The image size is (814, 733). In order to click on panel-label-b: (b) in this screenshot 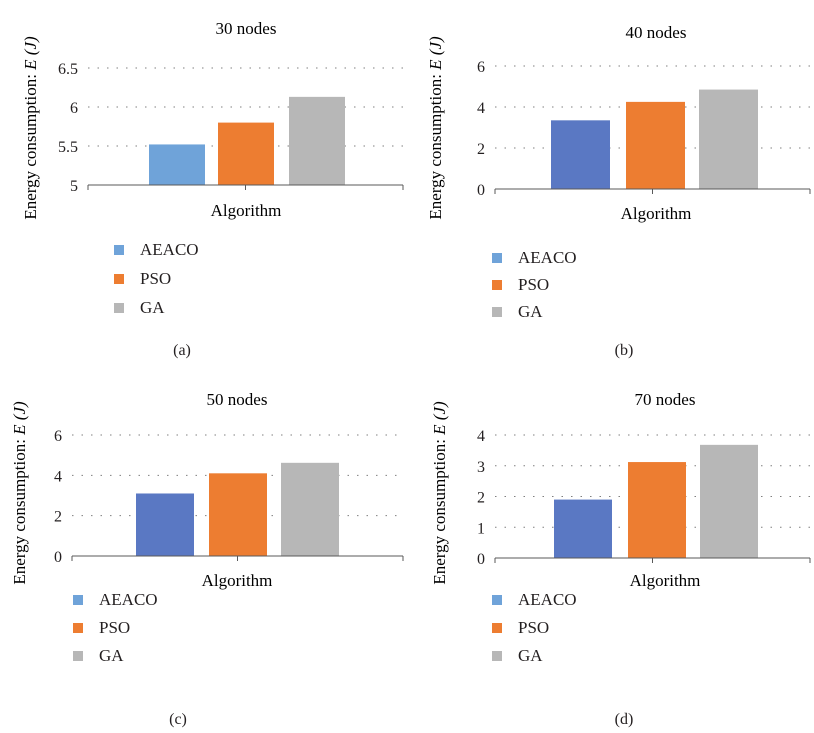, I will do `click(624, 350)`.